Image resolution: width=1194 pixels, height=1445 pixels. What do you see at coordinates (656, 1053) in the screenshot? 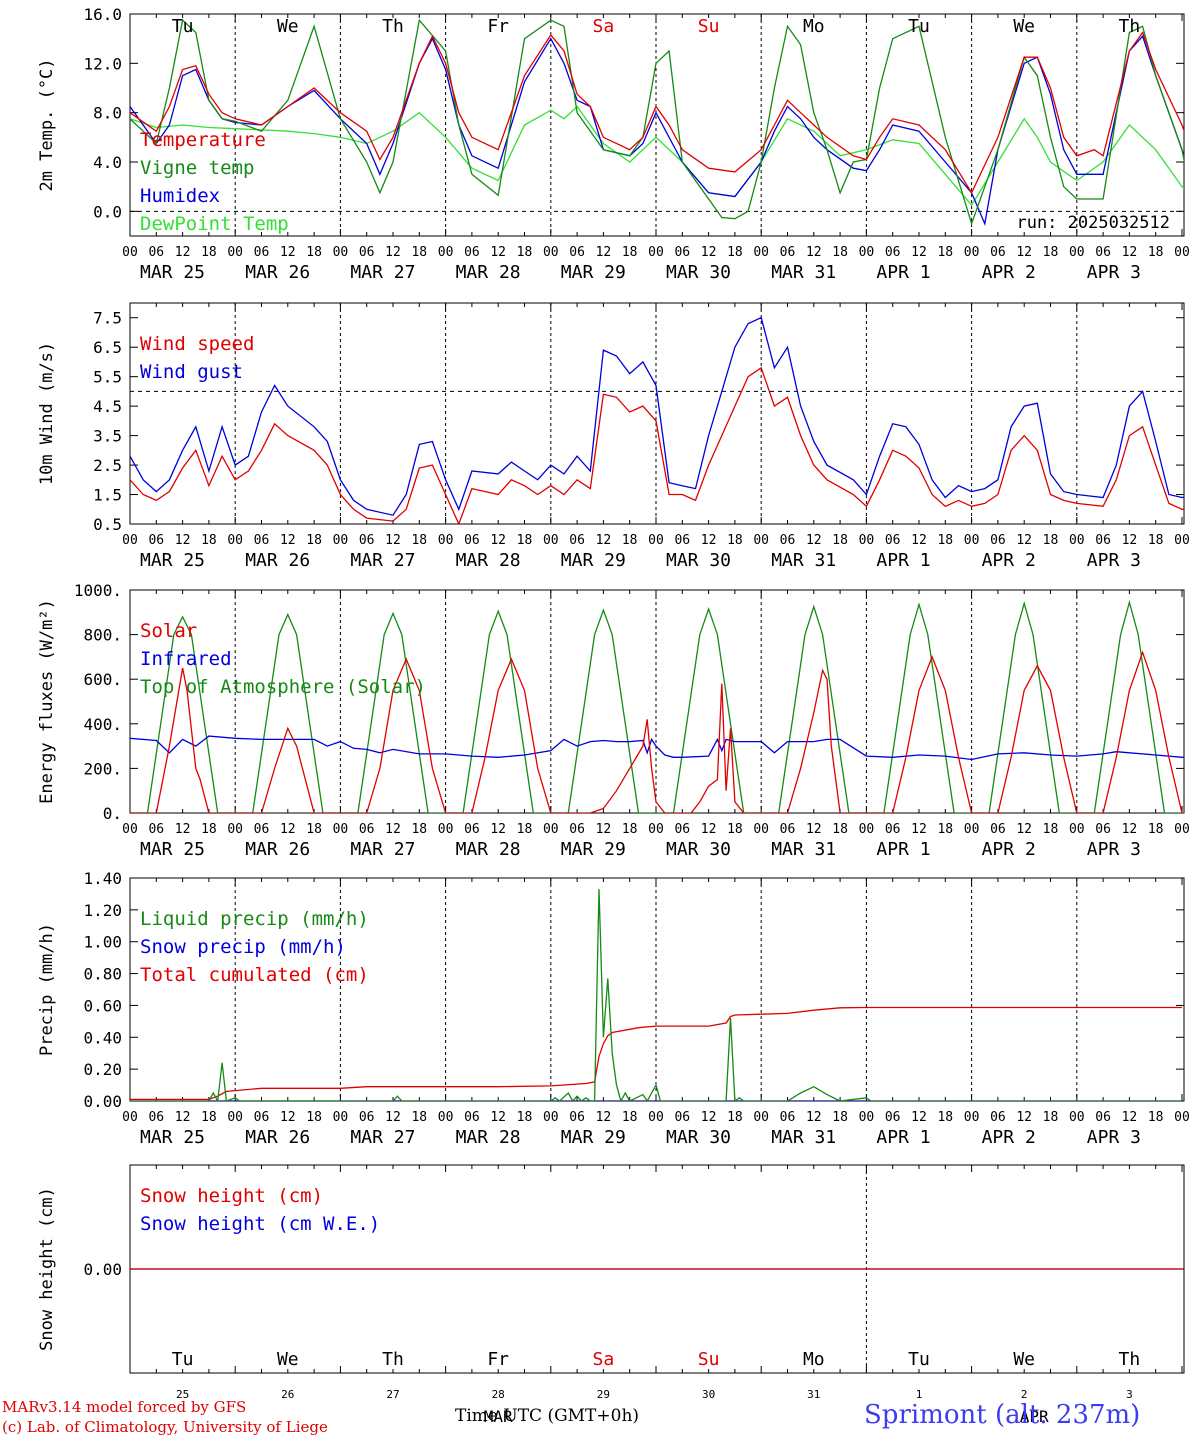
I see `series-line-total-cumulated-cm-` at bounding box center [656, 1053].